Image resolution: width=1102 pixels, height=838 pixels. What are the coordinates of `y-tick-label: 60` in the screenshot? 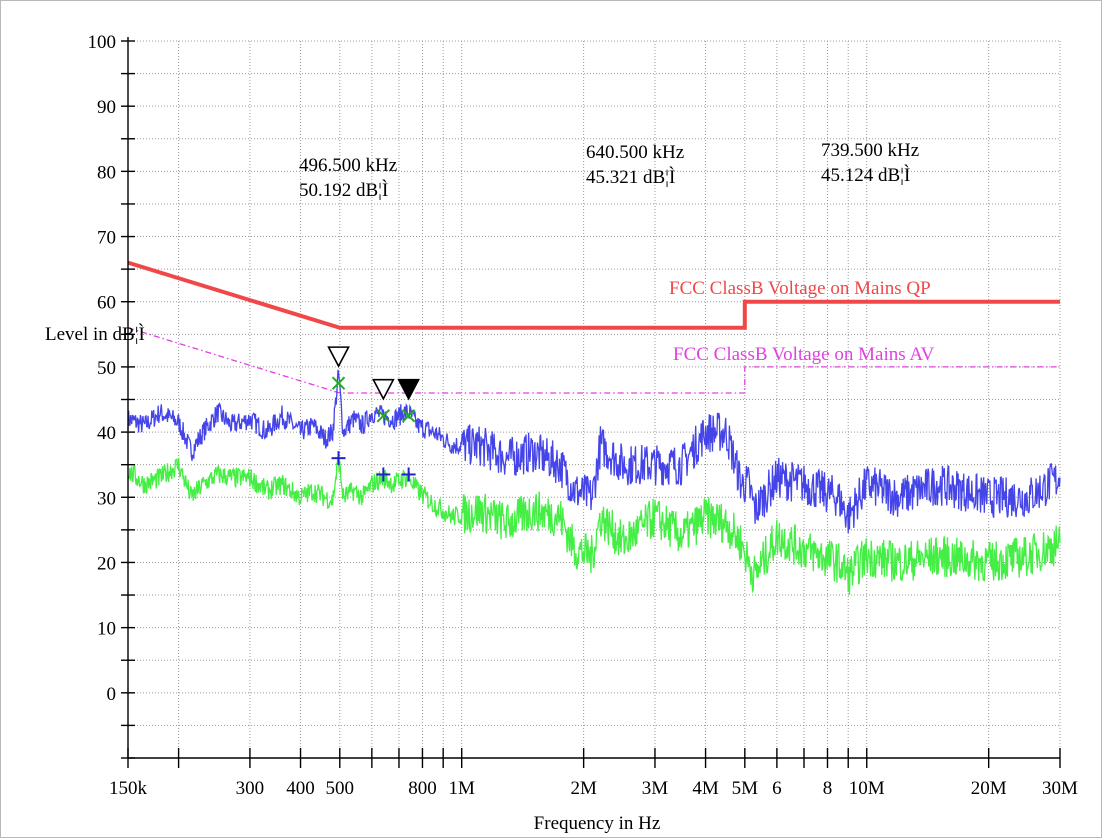 It's located at (106, 303).